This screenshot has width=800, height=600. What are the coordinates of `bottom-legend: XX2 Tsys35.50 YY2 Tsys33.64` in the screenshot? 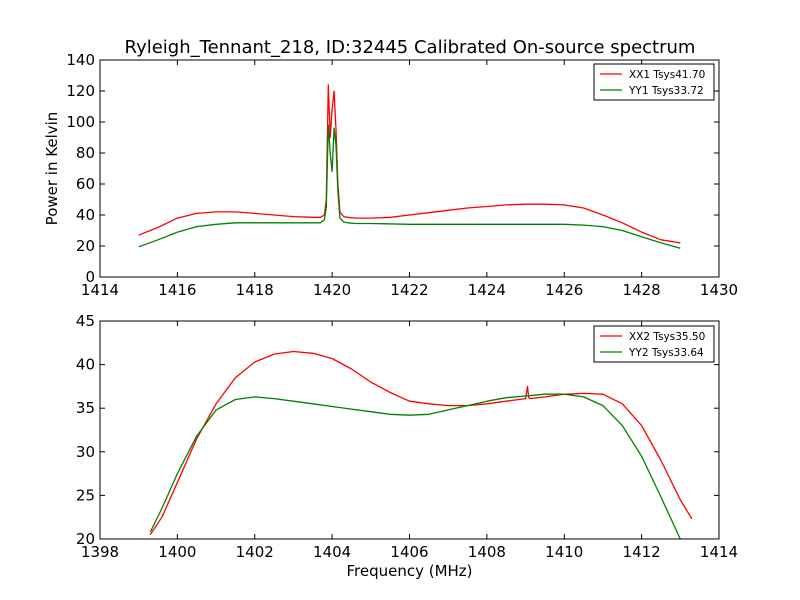 It's located at (654, 344).